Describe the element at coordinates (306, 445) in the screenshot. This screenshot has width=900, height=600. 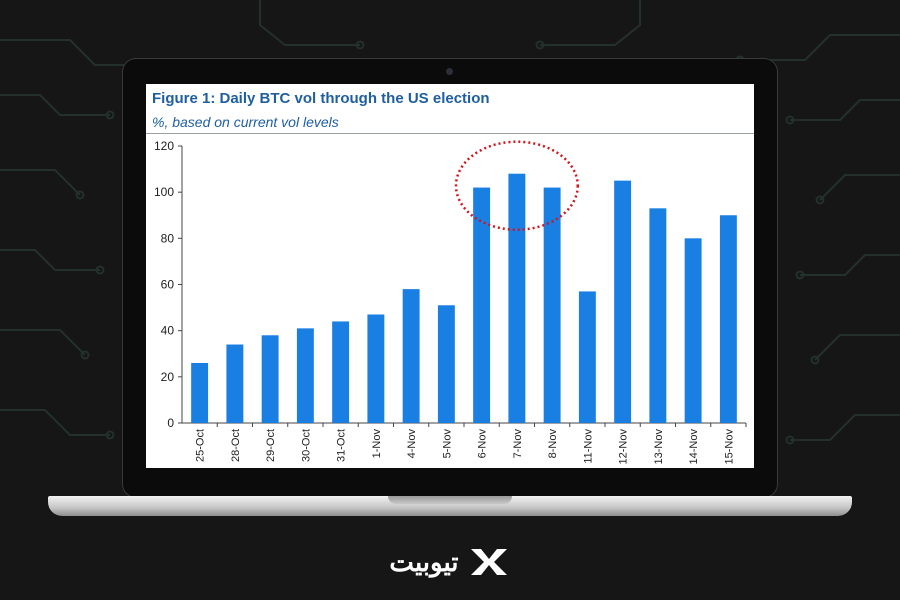
I see `x-tick-label: 30-Oct` at that location.